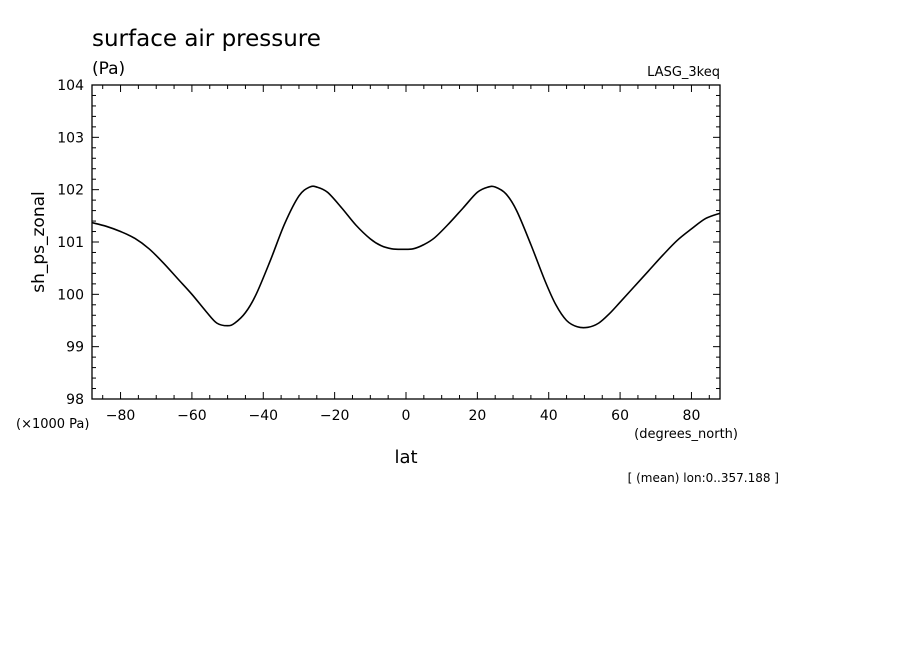 This screenshot has height=654, width=904. I want to click on x-tick-label: 0, so click(406, 416).